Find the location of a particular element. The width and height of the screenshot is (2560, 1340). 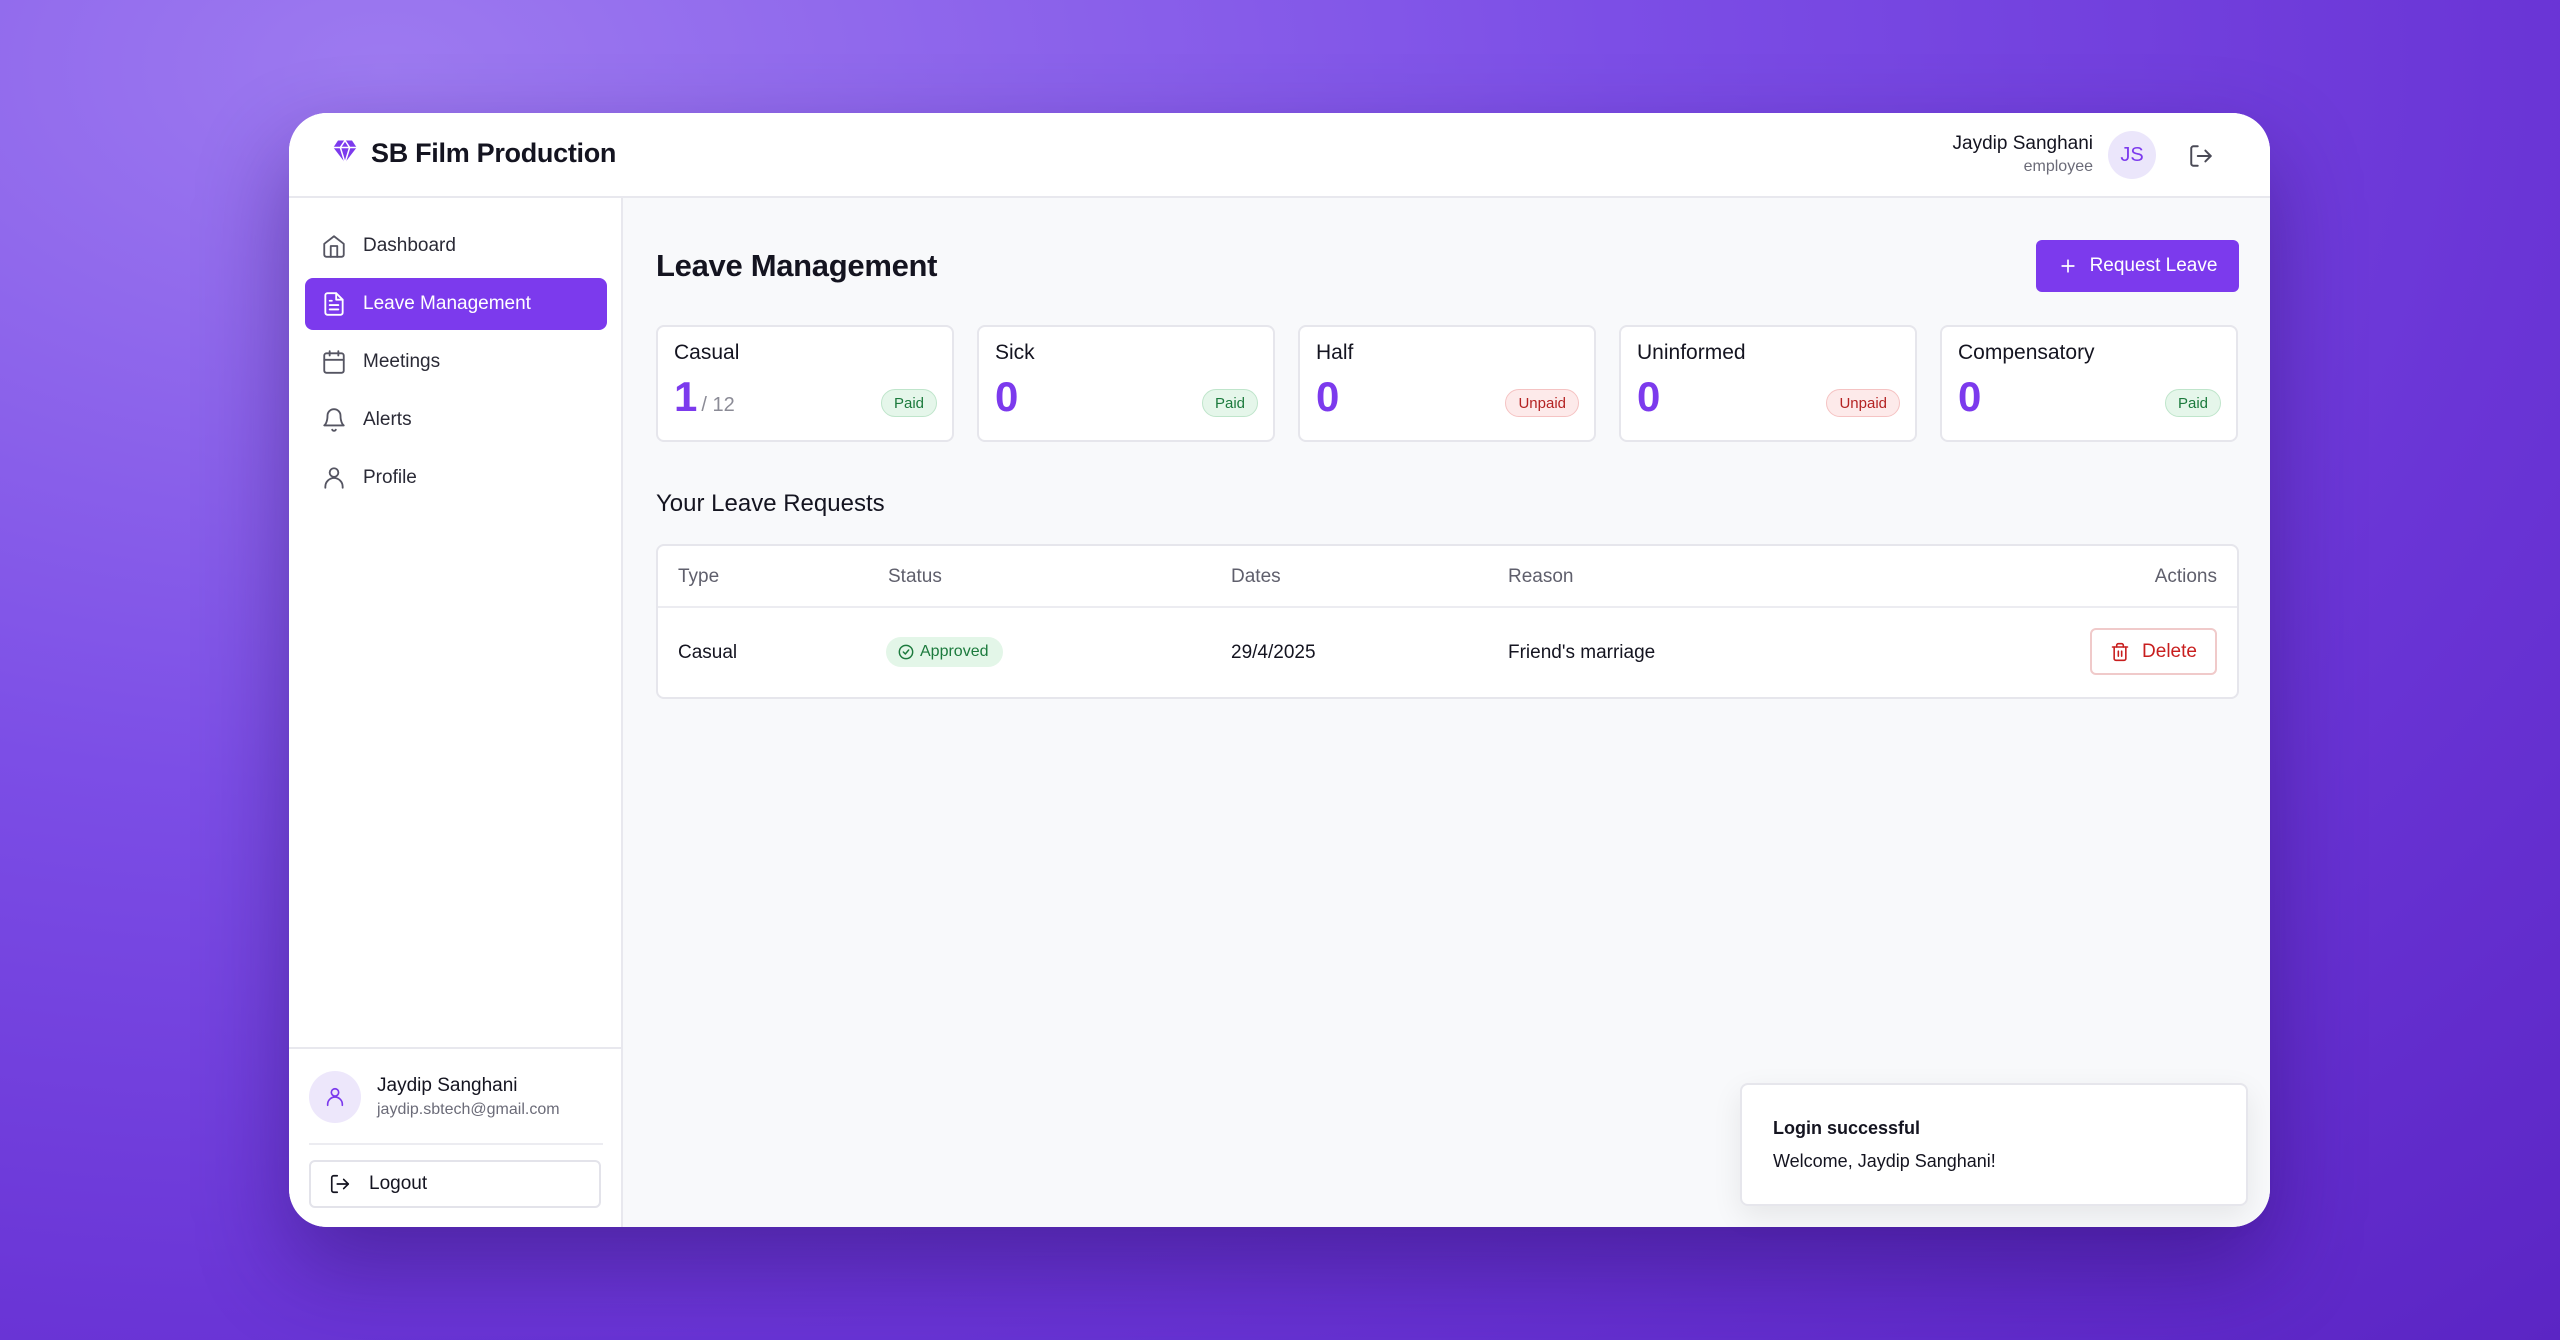

card-title: Sick is located at coordinates (1015, 352).